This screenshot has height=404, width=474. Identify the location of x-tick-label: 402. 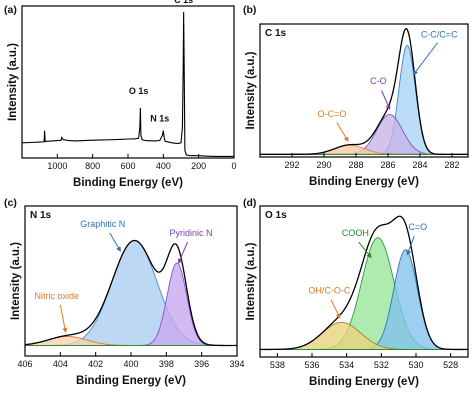
(95, 364).